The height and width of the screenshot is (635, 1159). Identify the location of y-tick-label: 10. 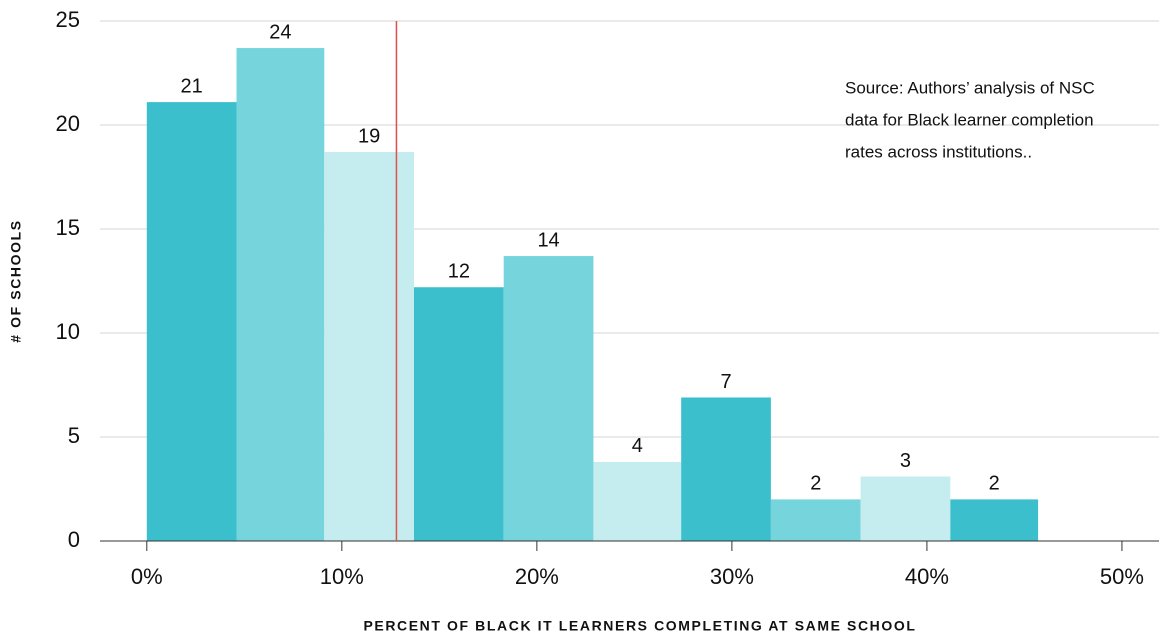
(68, 331).